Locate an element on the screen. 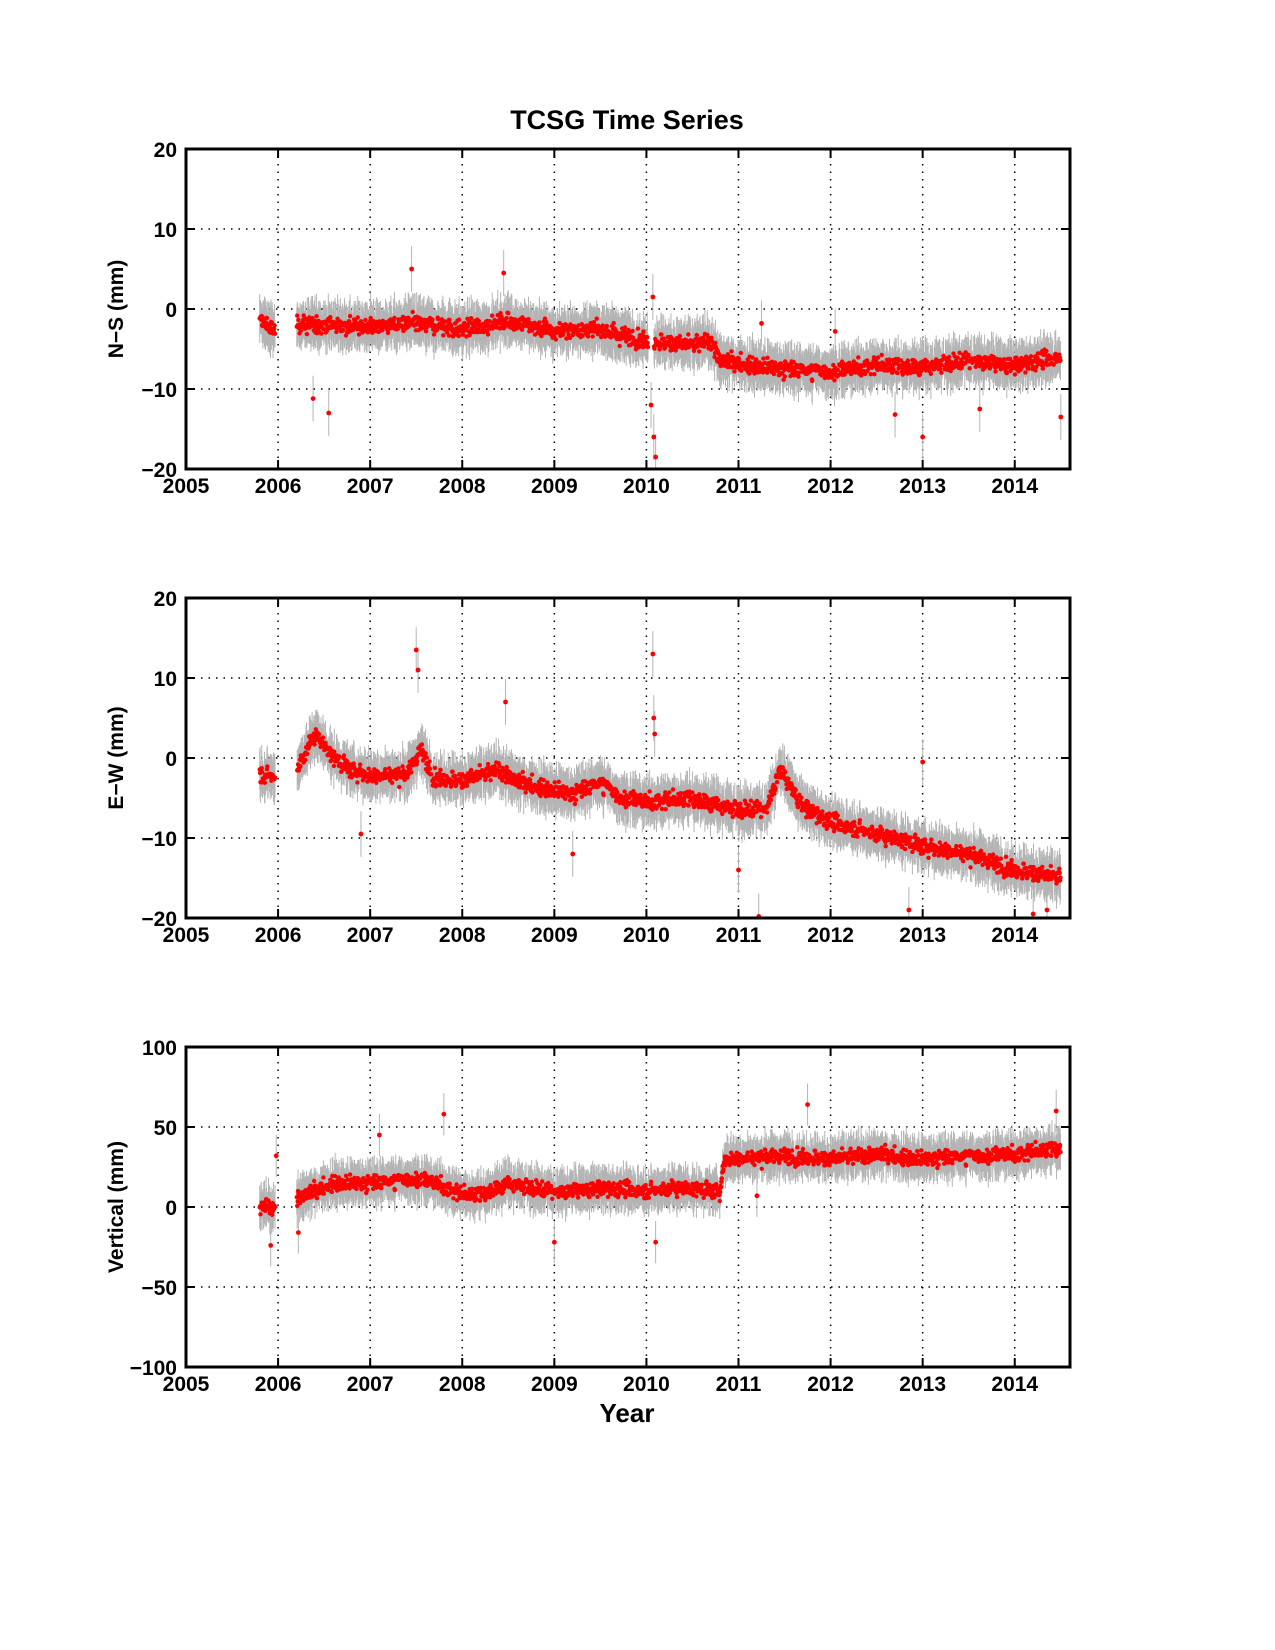  x-tick-label: 2013 is located at coordinates (922, 486).